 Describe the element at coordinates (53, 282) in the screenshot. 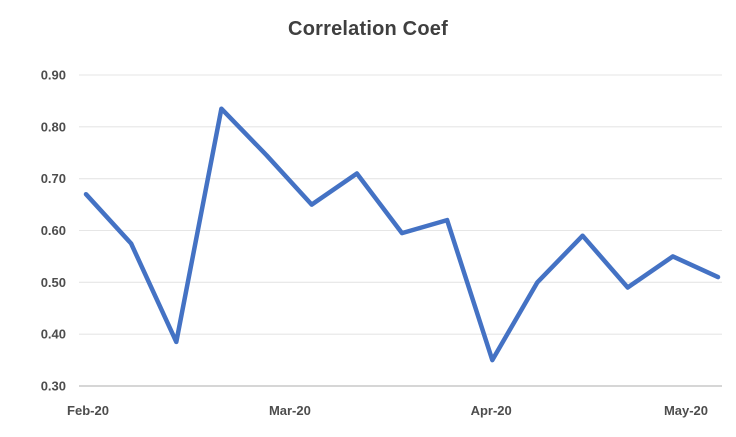

I see `y-tick-label: 0.50` at that location.